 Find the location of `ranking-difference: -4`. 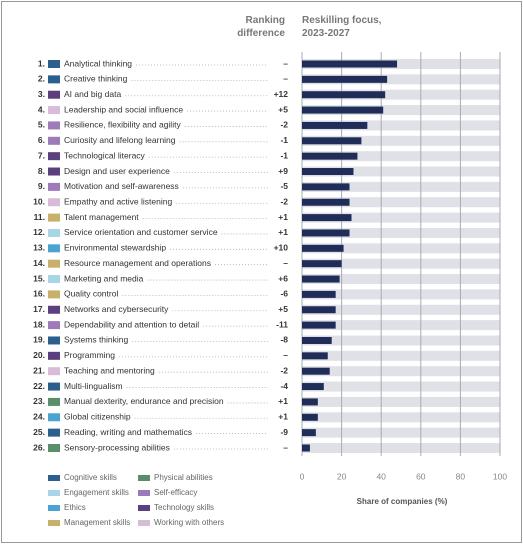

ranking-difference: -4 is located at coordinates (284, 386).